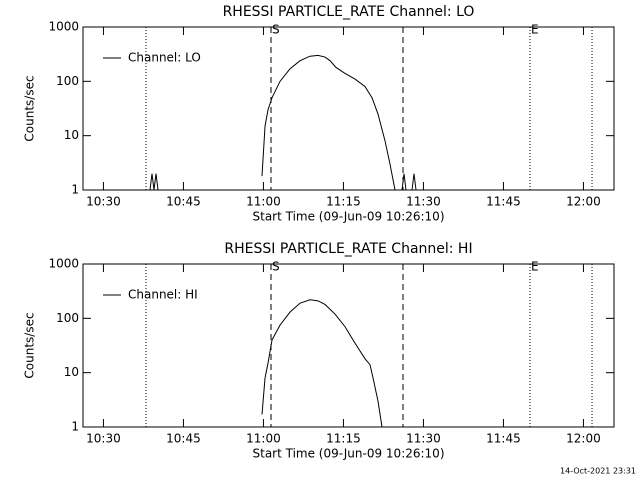 The image size is (640, 480). I want to click on timestamp: 14-Oct-2021 23:31, so click(598, 471).